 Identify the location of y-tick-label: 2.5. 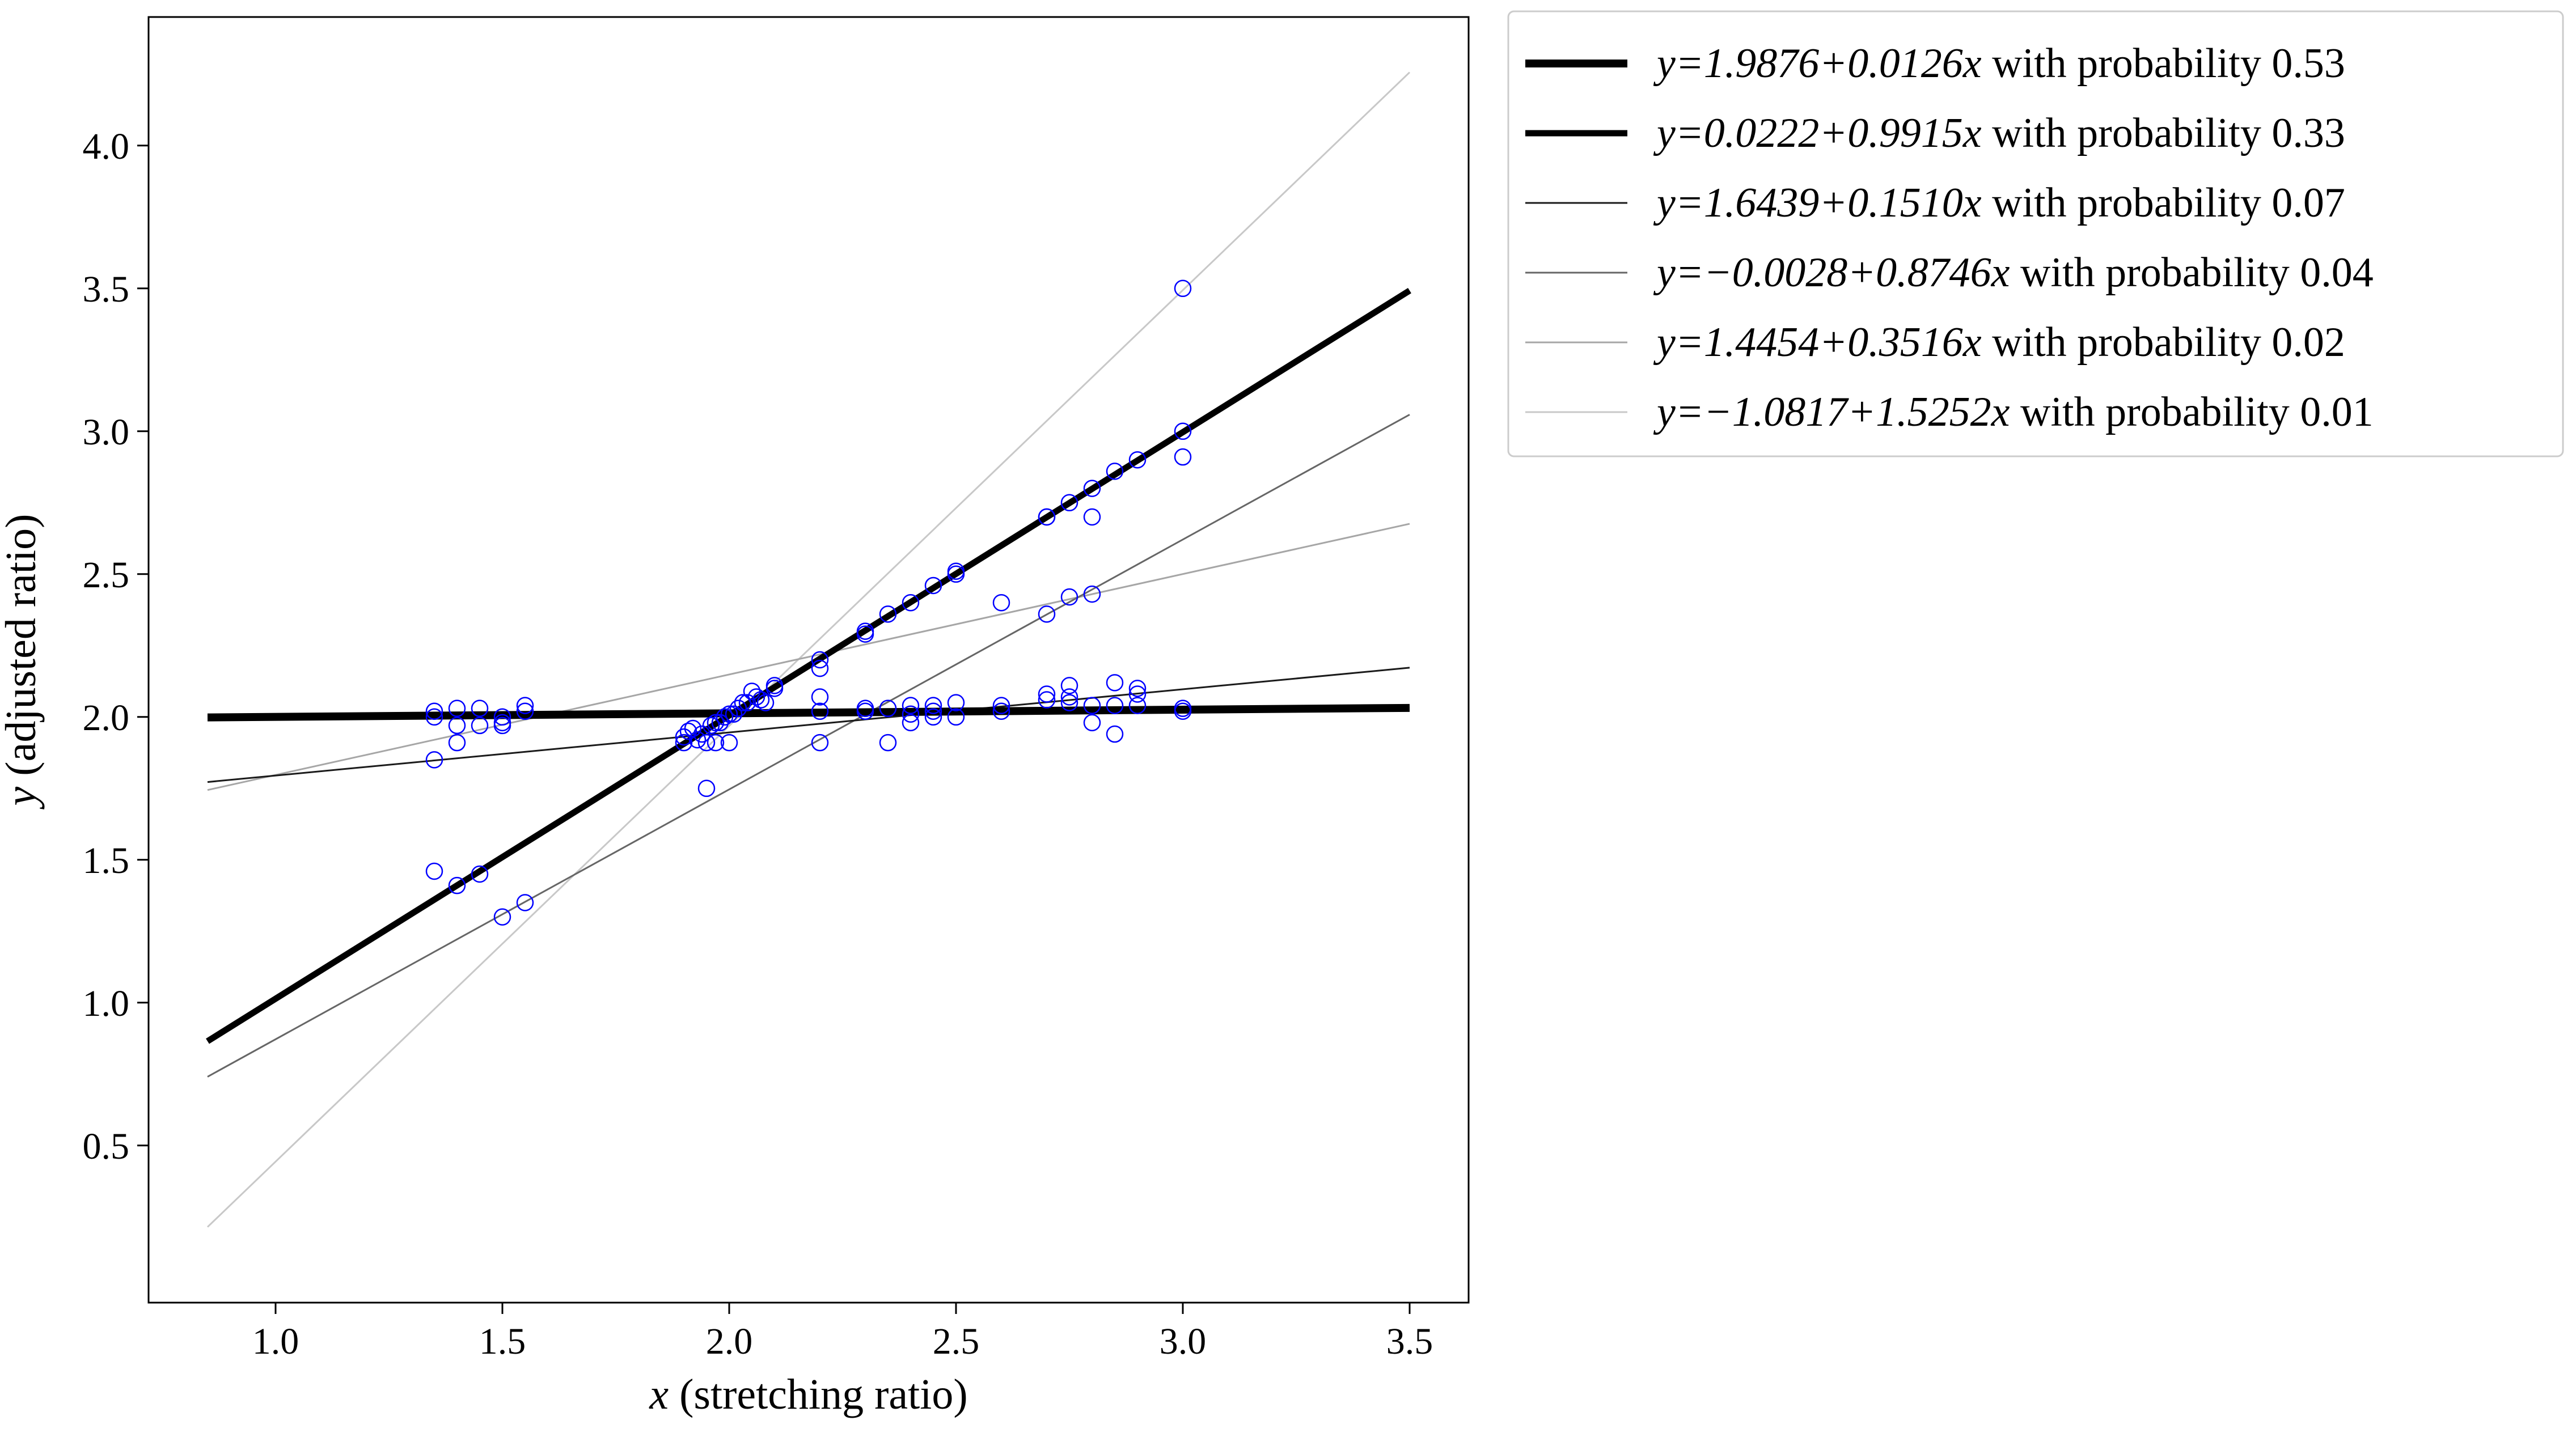
(106, 575).